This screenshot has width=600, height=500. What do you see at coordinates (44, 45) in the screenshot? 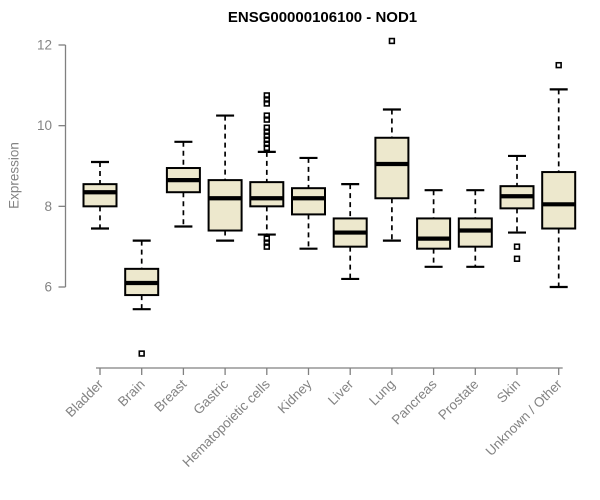
I see `y-tick-label: 12` at bounding box center [44, 45].